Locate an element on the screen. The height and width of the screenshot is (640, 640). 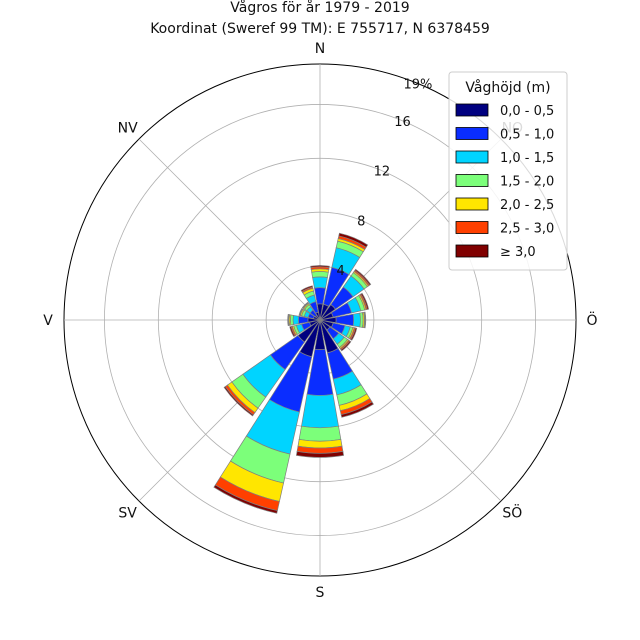
radial-tick-label: 8 is located at coordinates (361, 221).